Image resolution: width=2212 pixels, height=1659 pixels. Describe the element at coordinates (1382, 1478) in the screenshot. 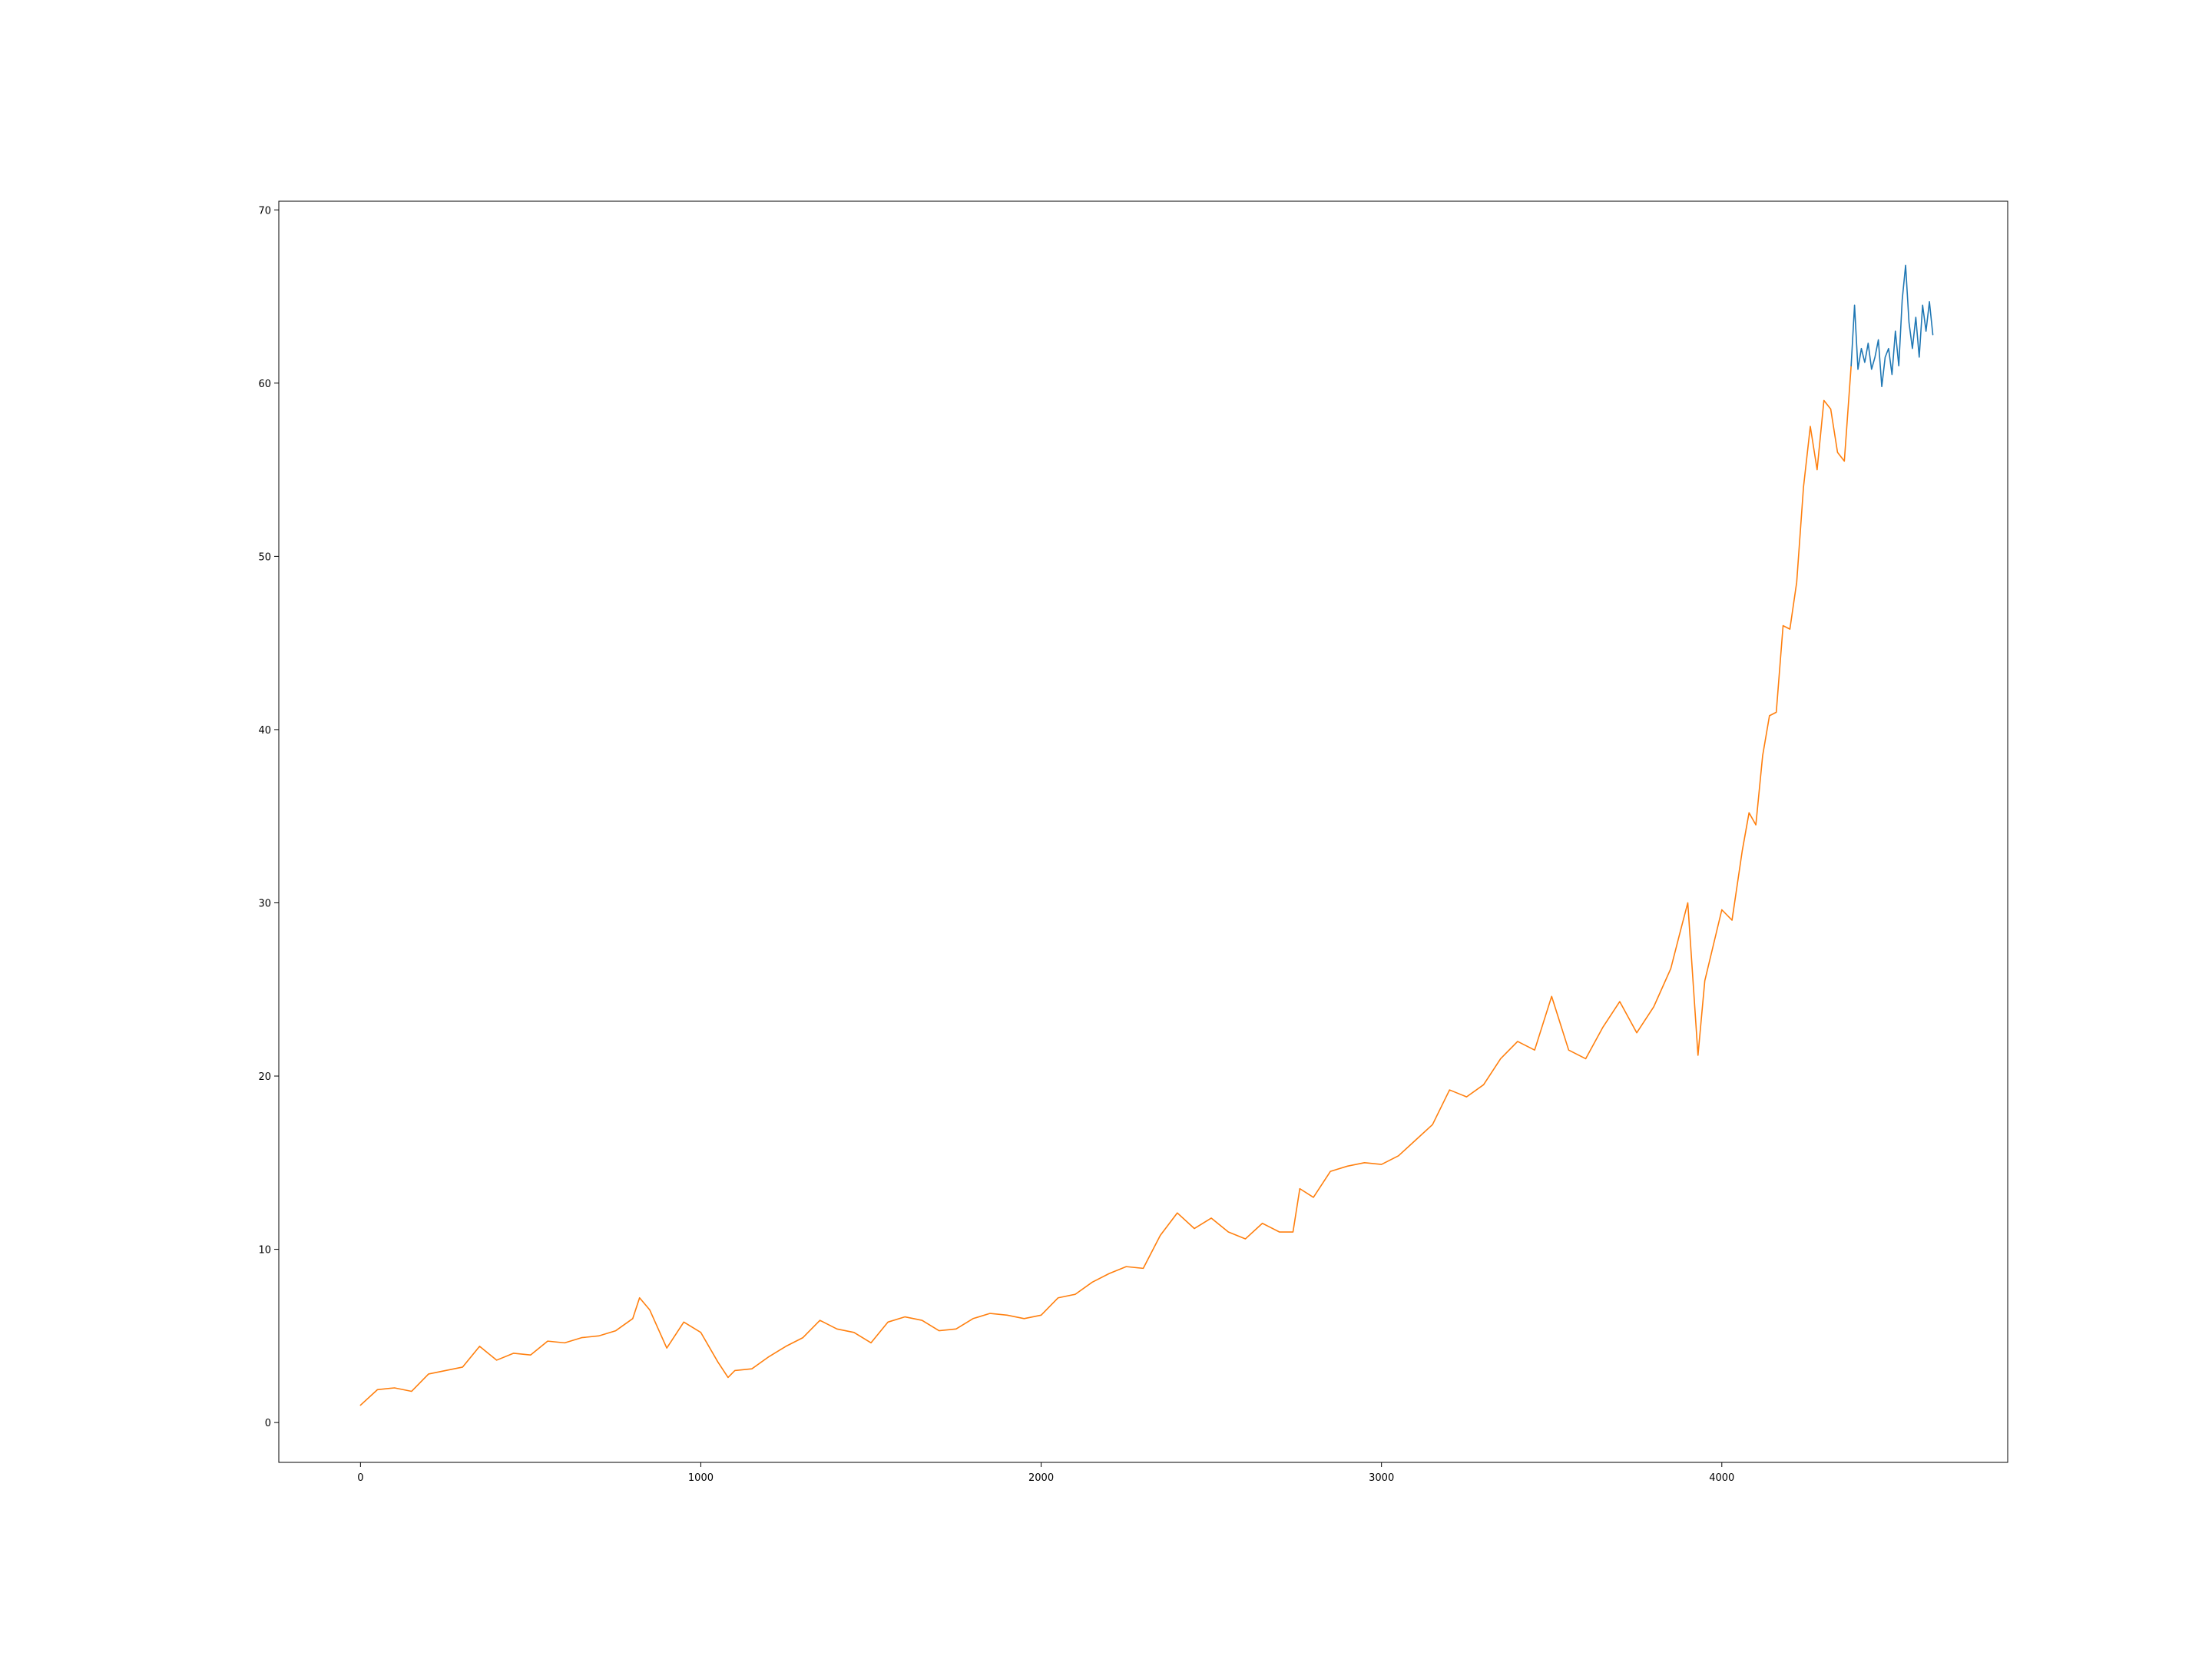

I see `x-tick-label: 3000` at that location.